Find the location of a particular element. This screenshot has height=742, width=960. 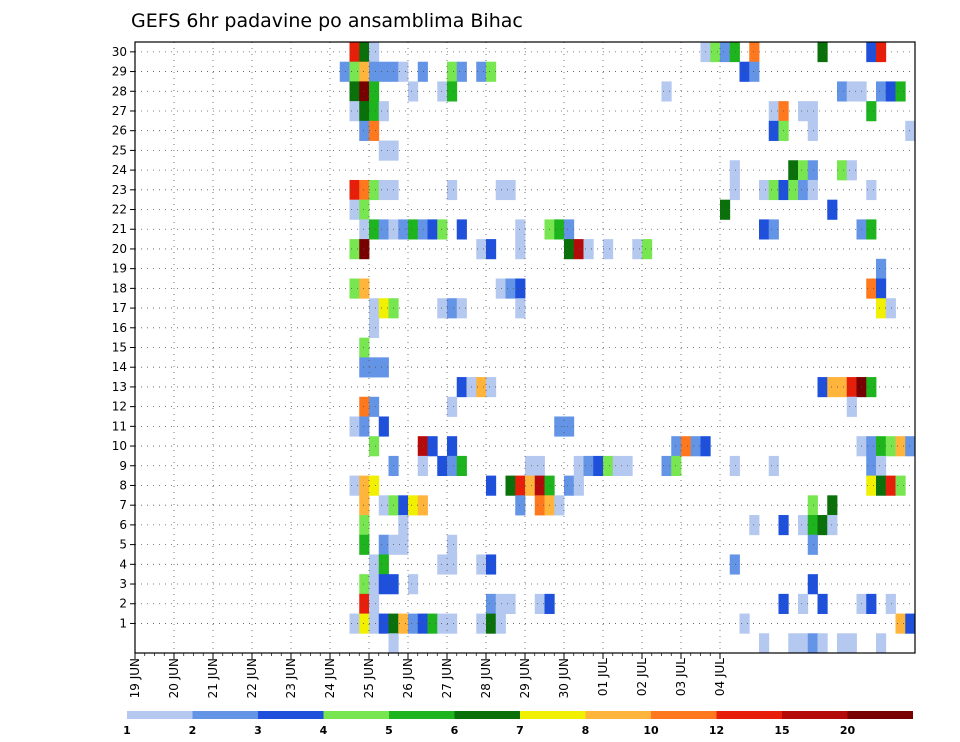

y-tick-label: 4 is located at coordinates (123, 564).